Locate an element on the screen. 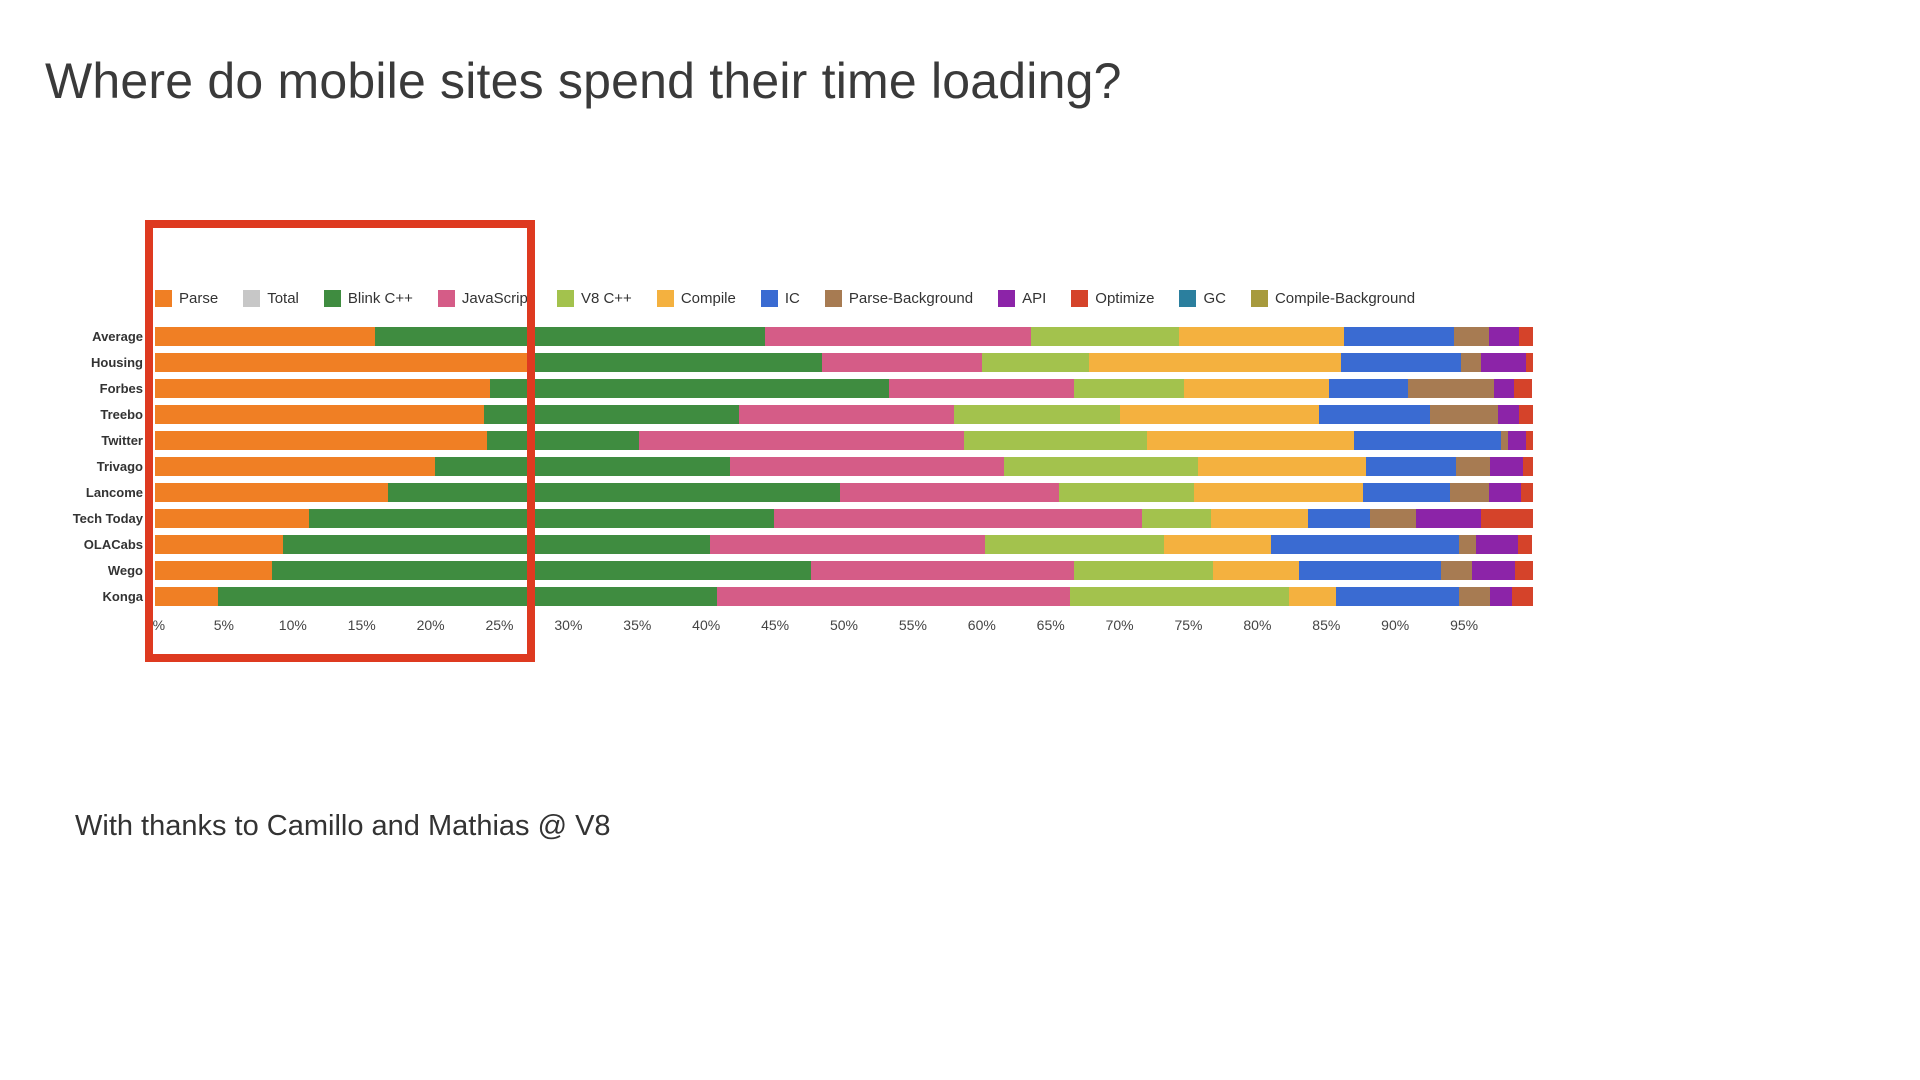 The height and width of the screenshot is (1080, 1920). legend-item-api: API is located at coordinates (1022, 298).